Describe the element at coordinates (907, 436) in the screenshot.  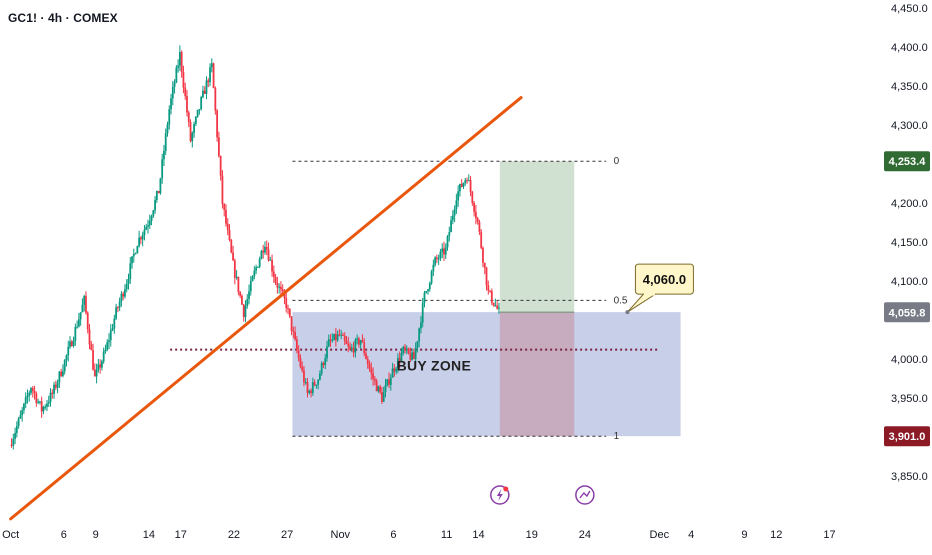
I see `price-badge-stop` at that location.